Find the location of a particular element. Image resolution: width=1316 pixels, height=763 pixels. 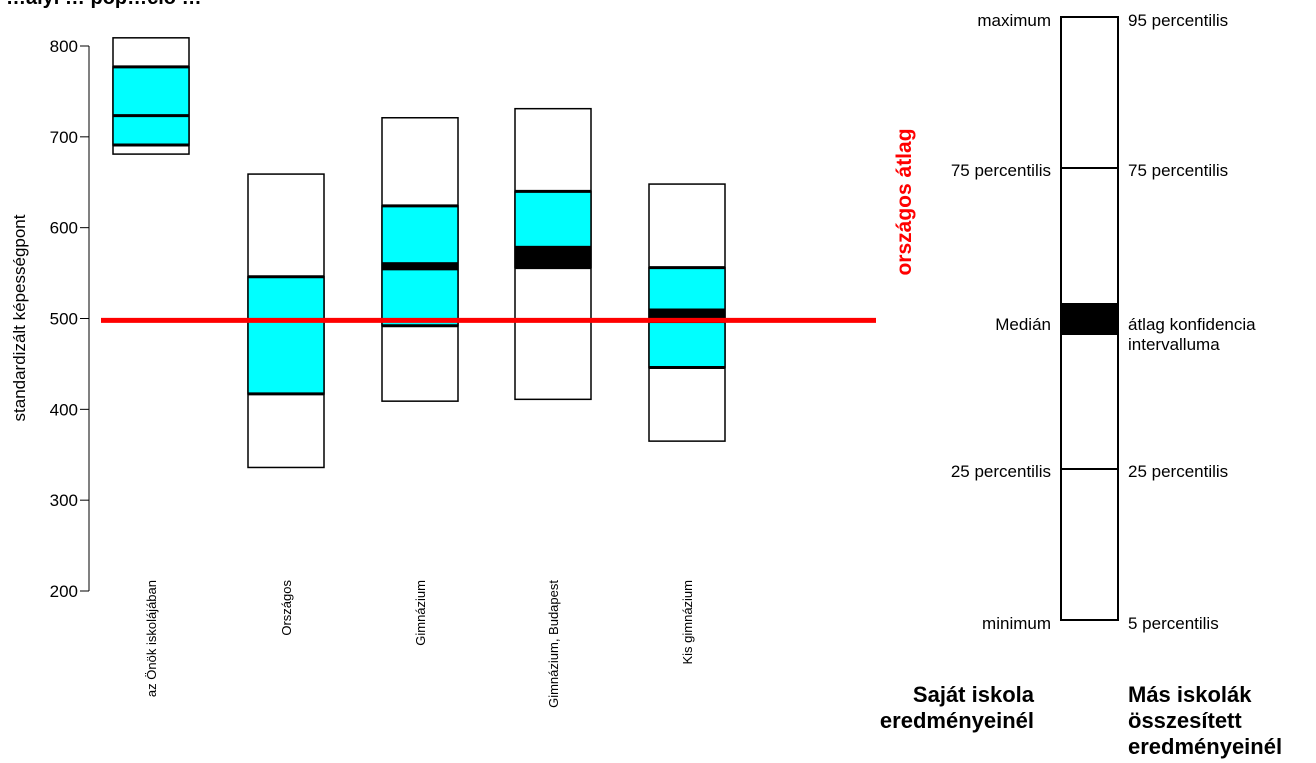

legend-median-label: Medián is located at coordinates (1023, 324).